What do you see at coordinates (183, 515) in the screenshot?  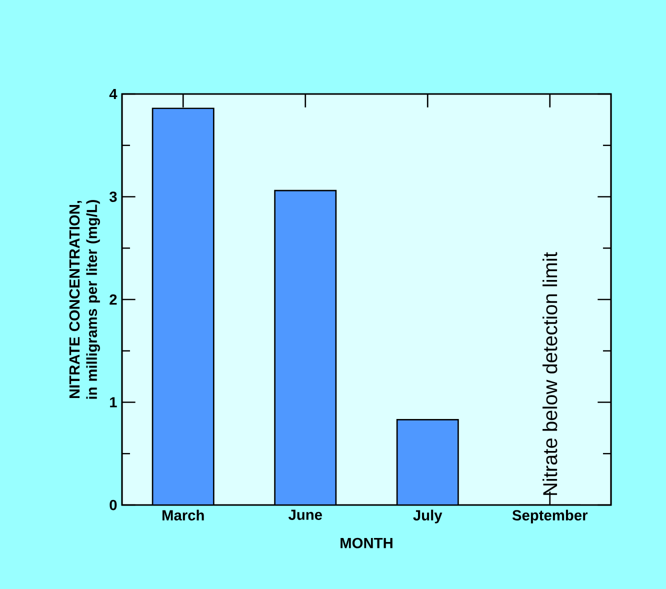 I see `x-tick-label: March` at bounding box center [183, 515].